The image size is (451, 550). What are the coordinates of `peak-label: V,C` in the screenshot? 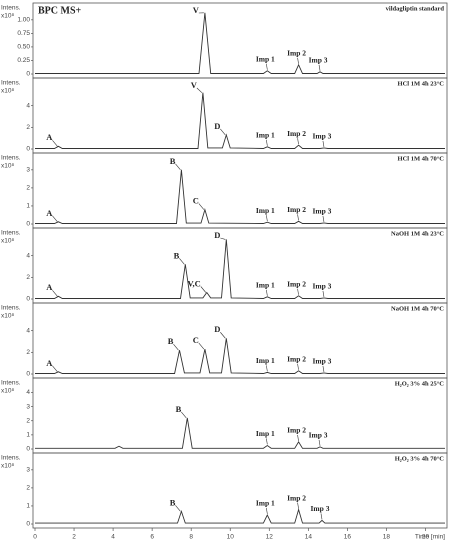 It's located at (193, 283).